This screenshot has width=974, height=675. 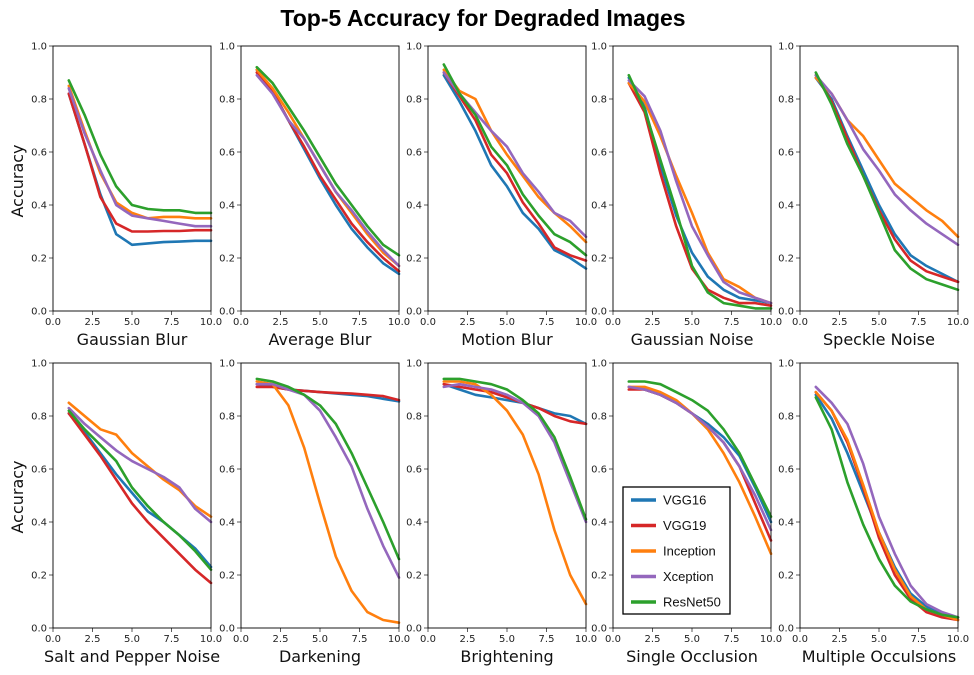 What do you see at coordinates (684, 525) in the screenshot?
I see `legend-label-vgg19: VGG19` at bounding box center [684, 525].